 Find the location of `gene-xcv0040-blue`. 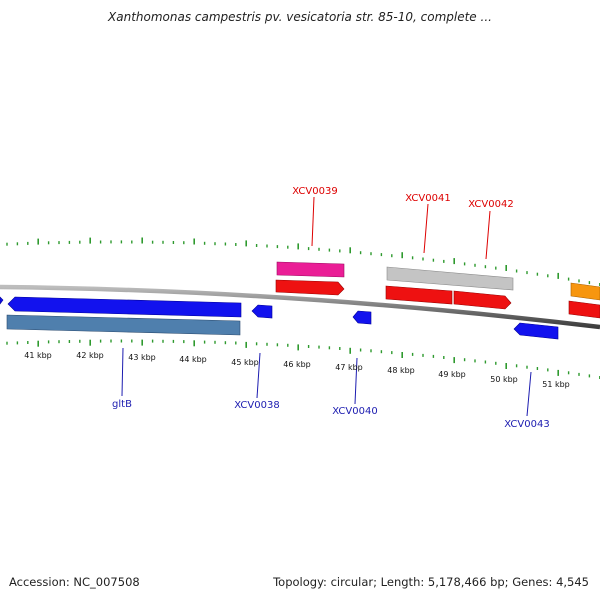

gene-xcv0040-blue is located at coordinates (362, 317).